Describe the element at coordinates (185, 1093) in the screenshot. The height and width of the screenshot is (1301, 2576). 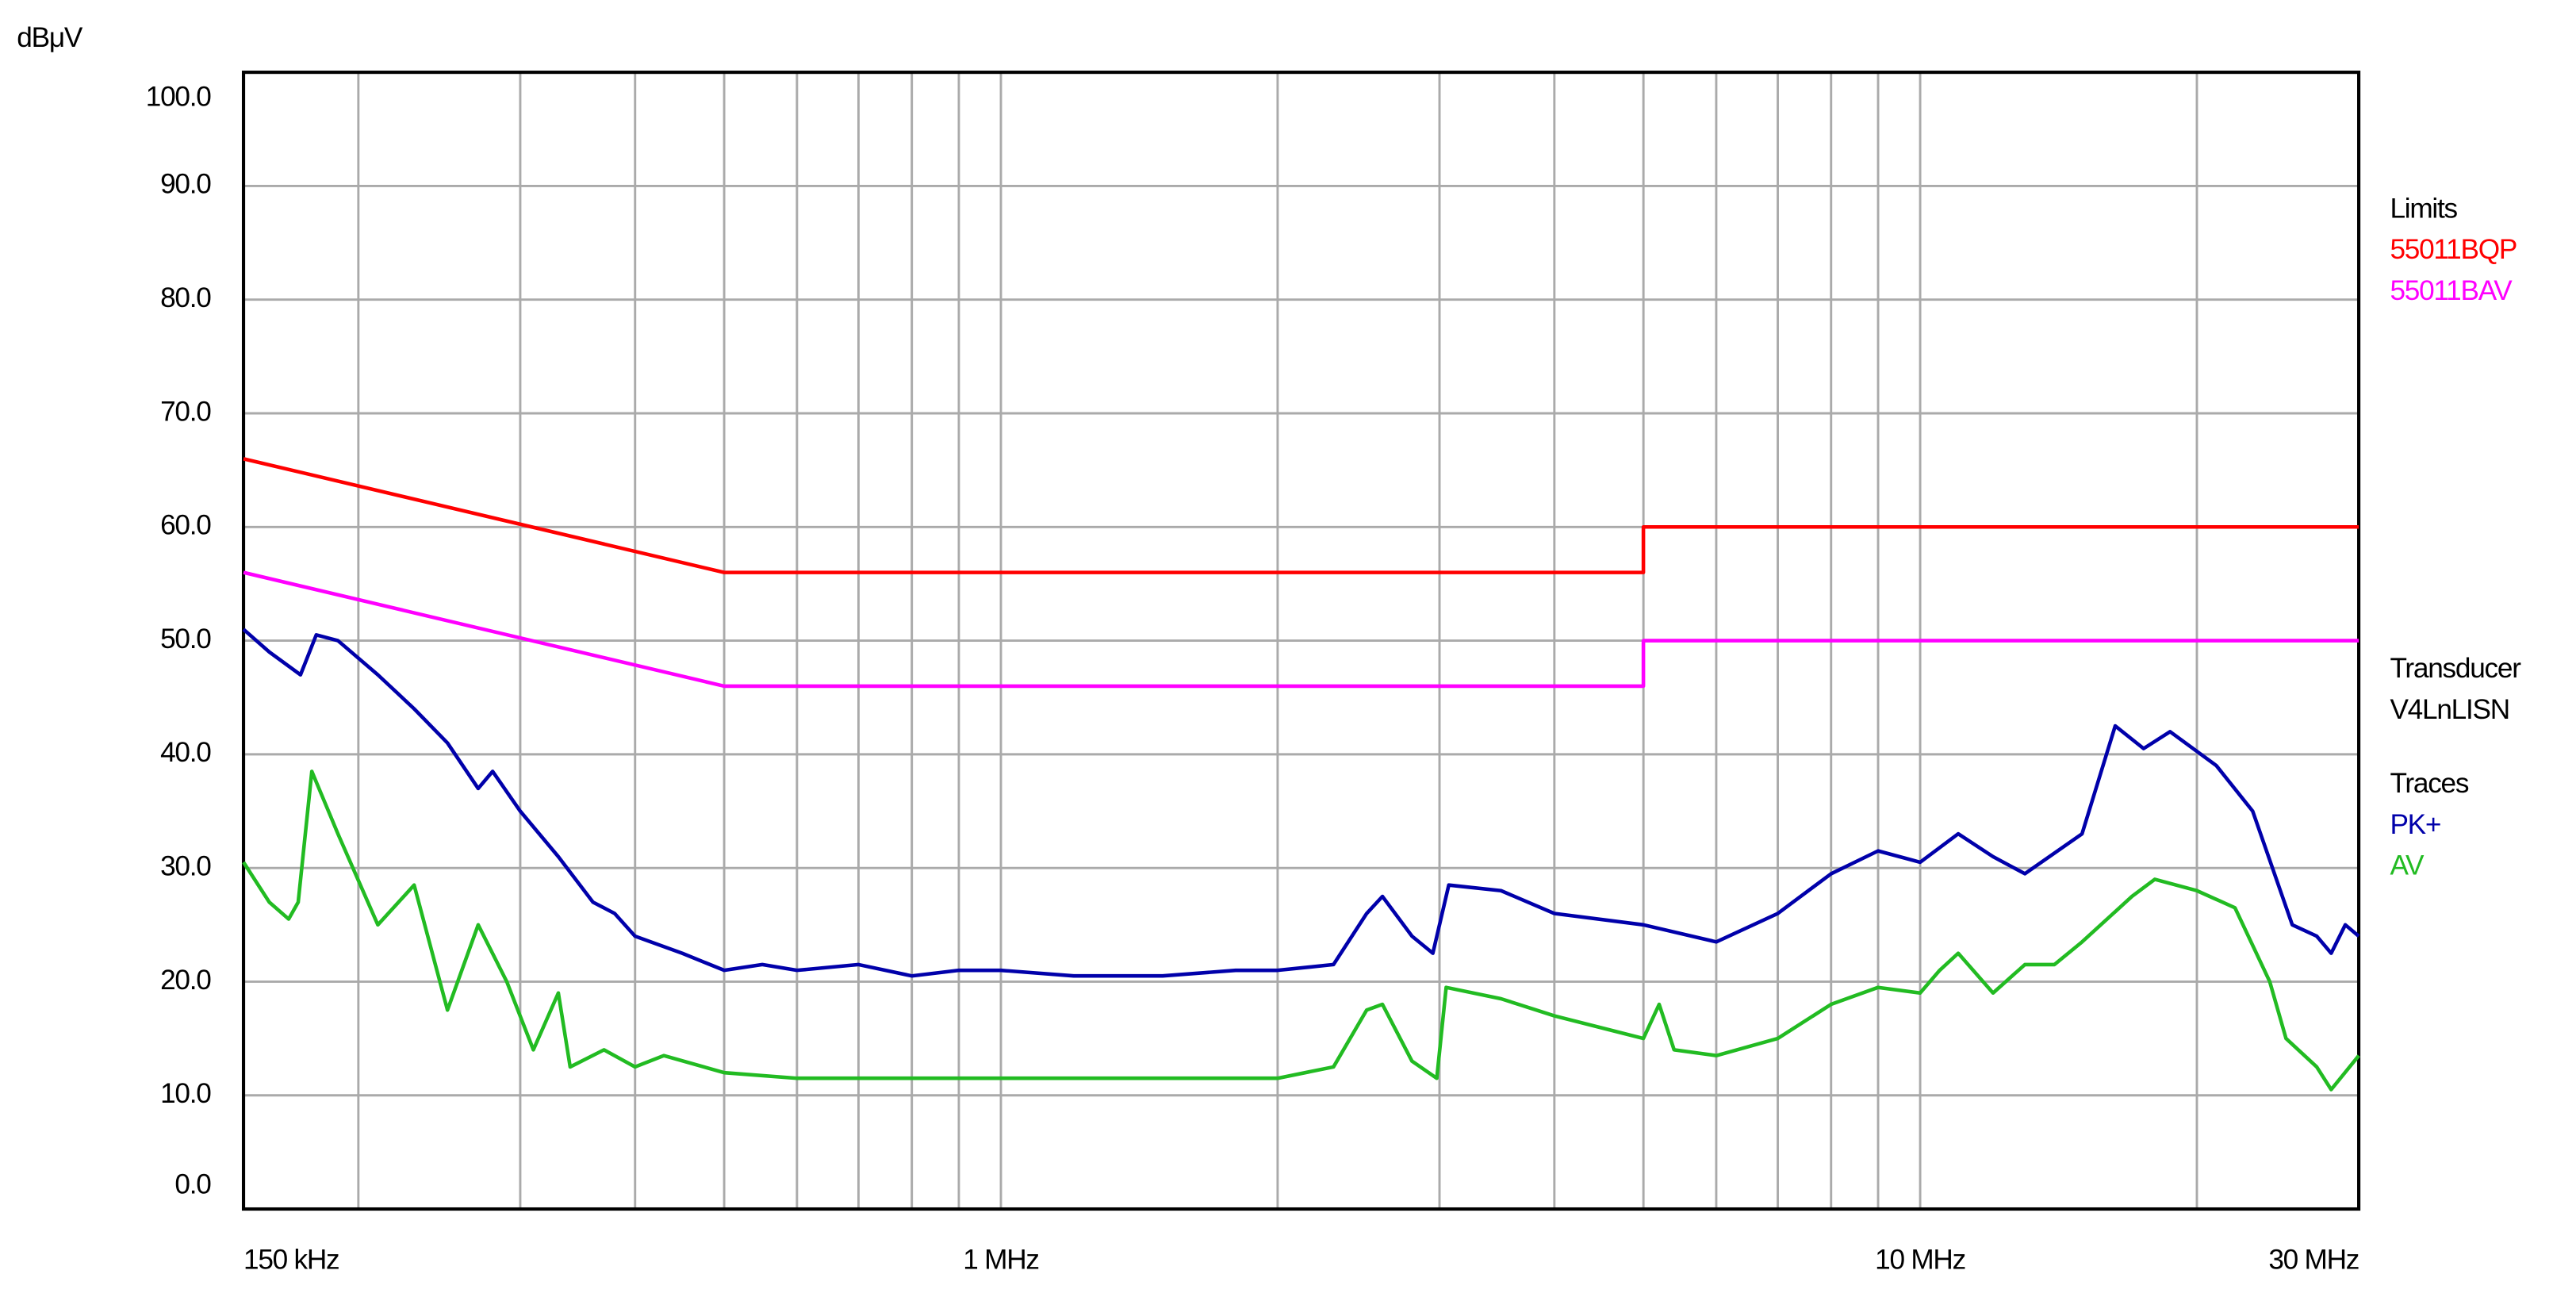
I see `y-tick-label: 10.0` at that location.